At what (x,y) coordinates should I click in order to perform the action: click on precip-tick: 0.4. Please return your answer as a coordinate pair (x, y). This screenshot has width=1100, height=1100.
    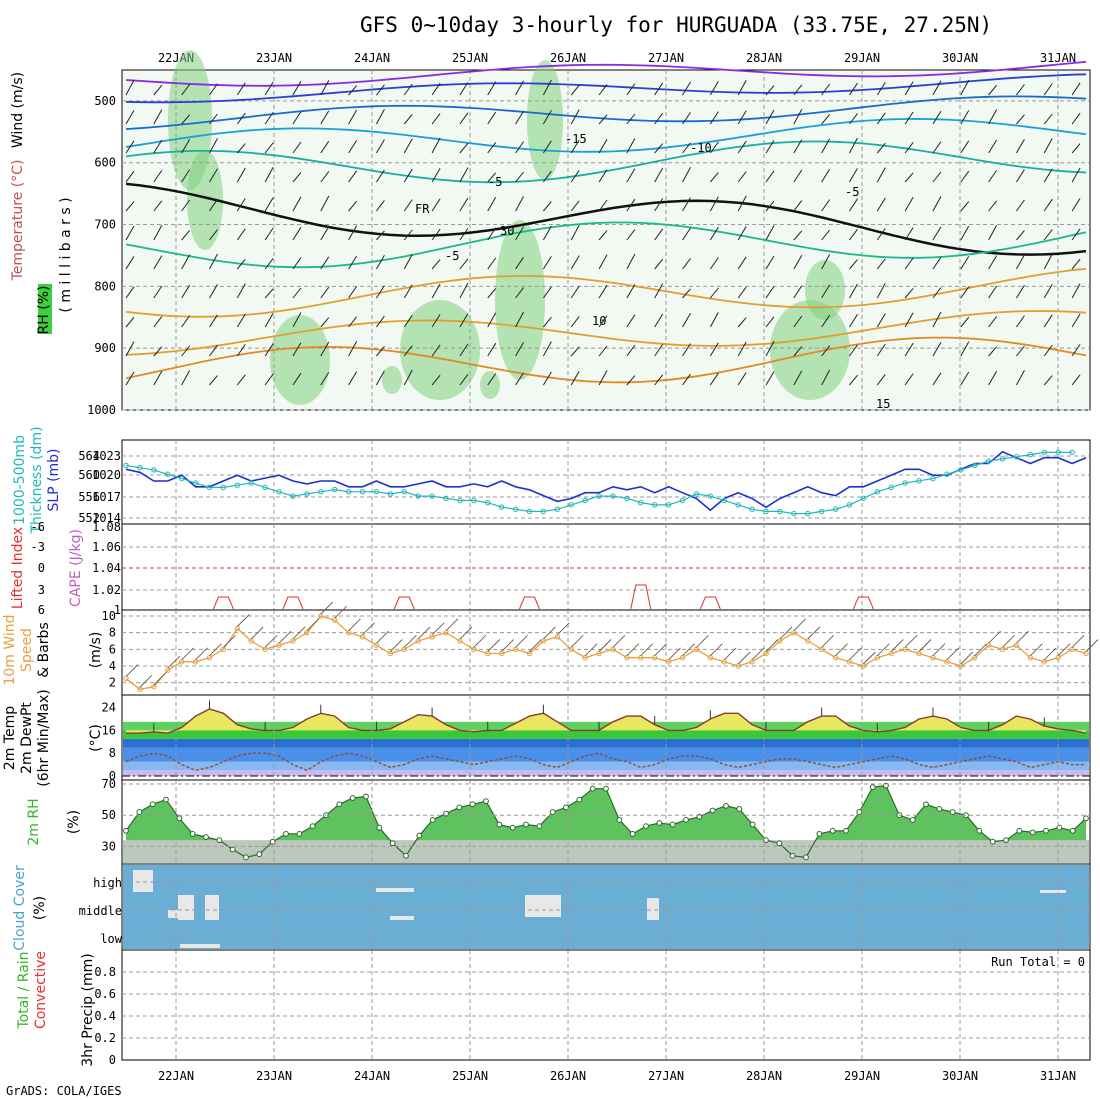
    Looking at the image, I should click on (105, 1016).